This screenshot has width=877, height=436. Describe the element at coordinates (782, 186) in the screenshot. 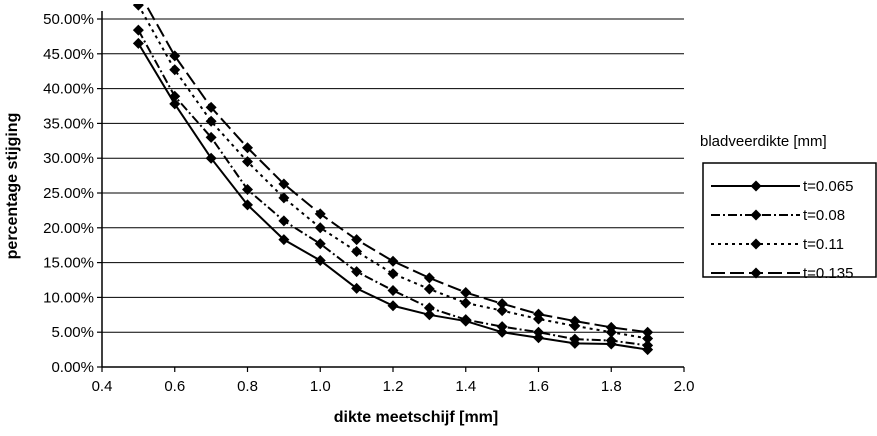

I see `legend-item: t=0.065` at that location.